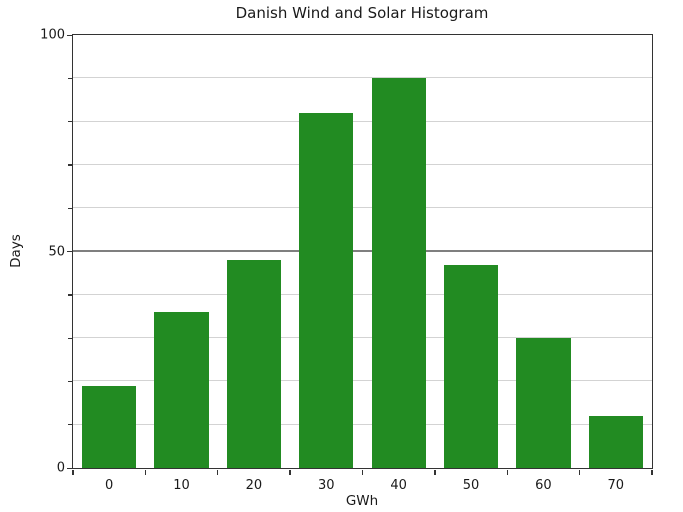  I want to click on y-tick-label-100: 100, so click(52, 35).